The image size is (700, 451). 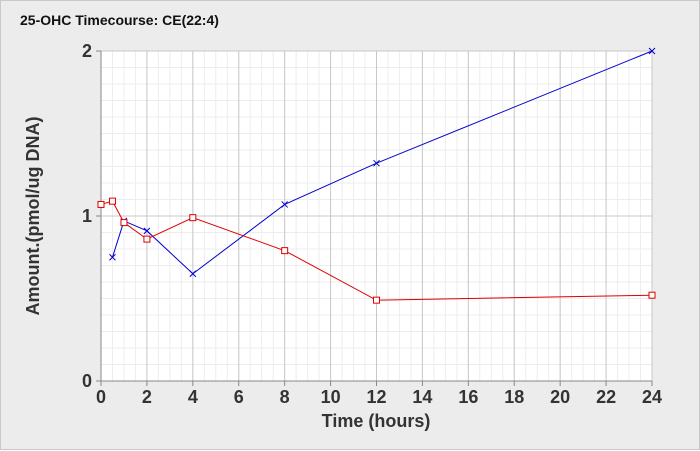 What do you see at coordinates (331, 397) in the screenshot?
I see `x-tick-label: 10` at bounding box center [331, 397].